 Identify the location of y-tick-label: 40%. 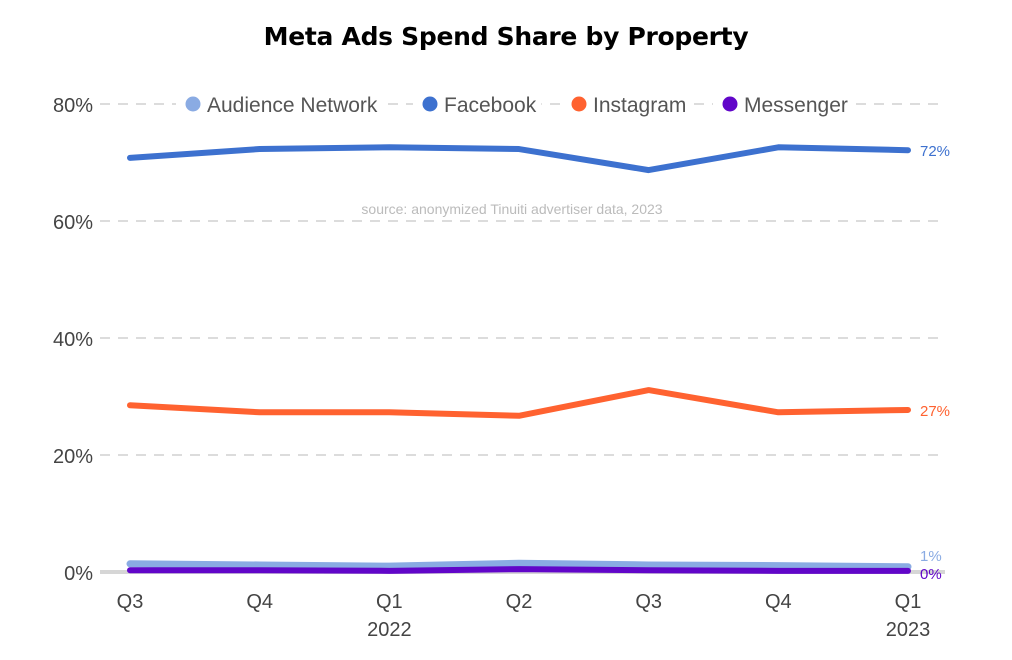
(73, 340).